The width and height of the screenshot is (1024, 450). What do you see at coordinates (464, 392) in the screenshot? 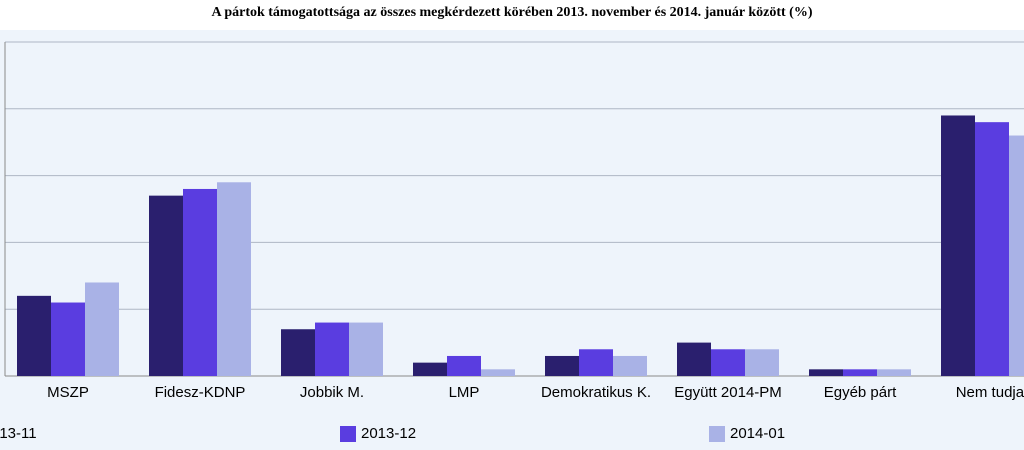
I see `category-label-3: LMP` at bounding box center [464, 392].